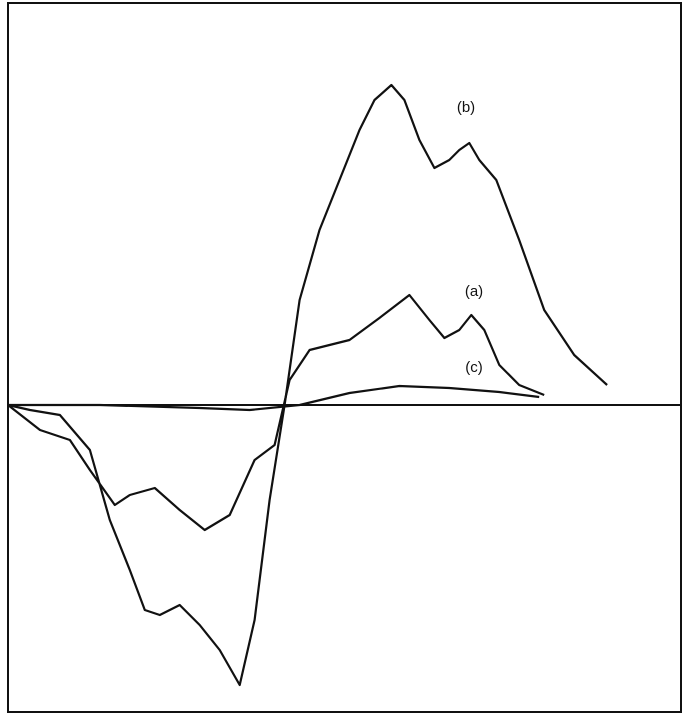 This screenshot has height=716, width=682. What do you see at coordinates (274, 398) in the screenshot?
I see `series-line` at bounding box center [274, 398].